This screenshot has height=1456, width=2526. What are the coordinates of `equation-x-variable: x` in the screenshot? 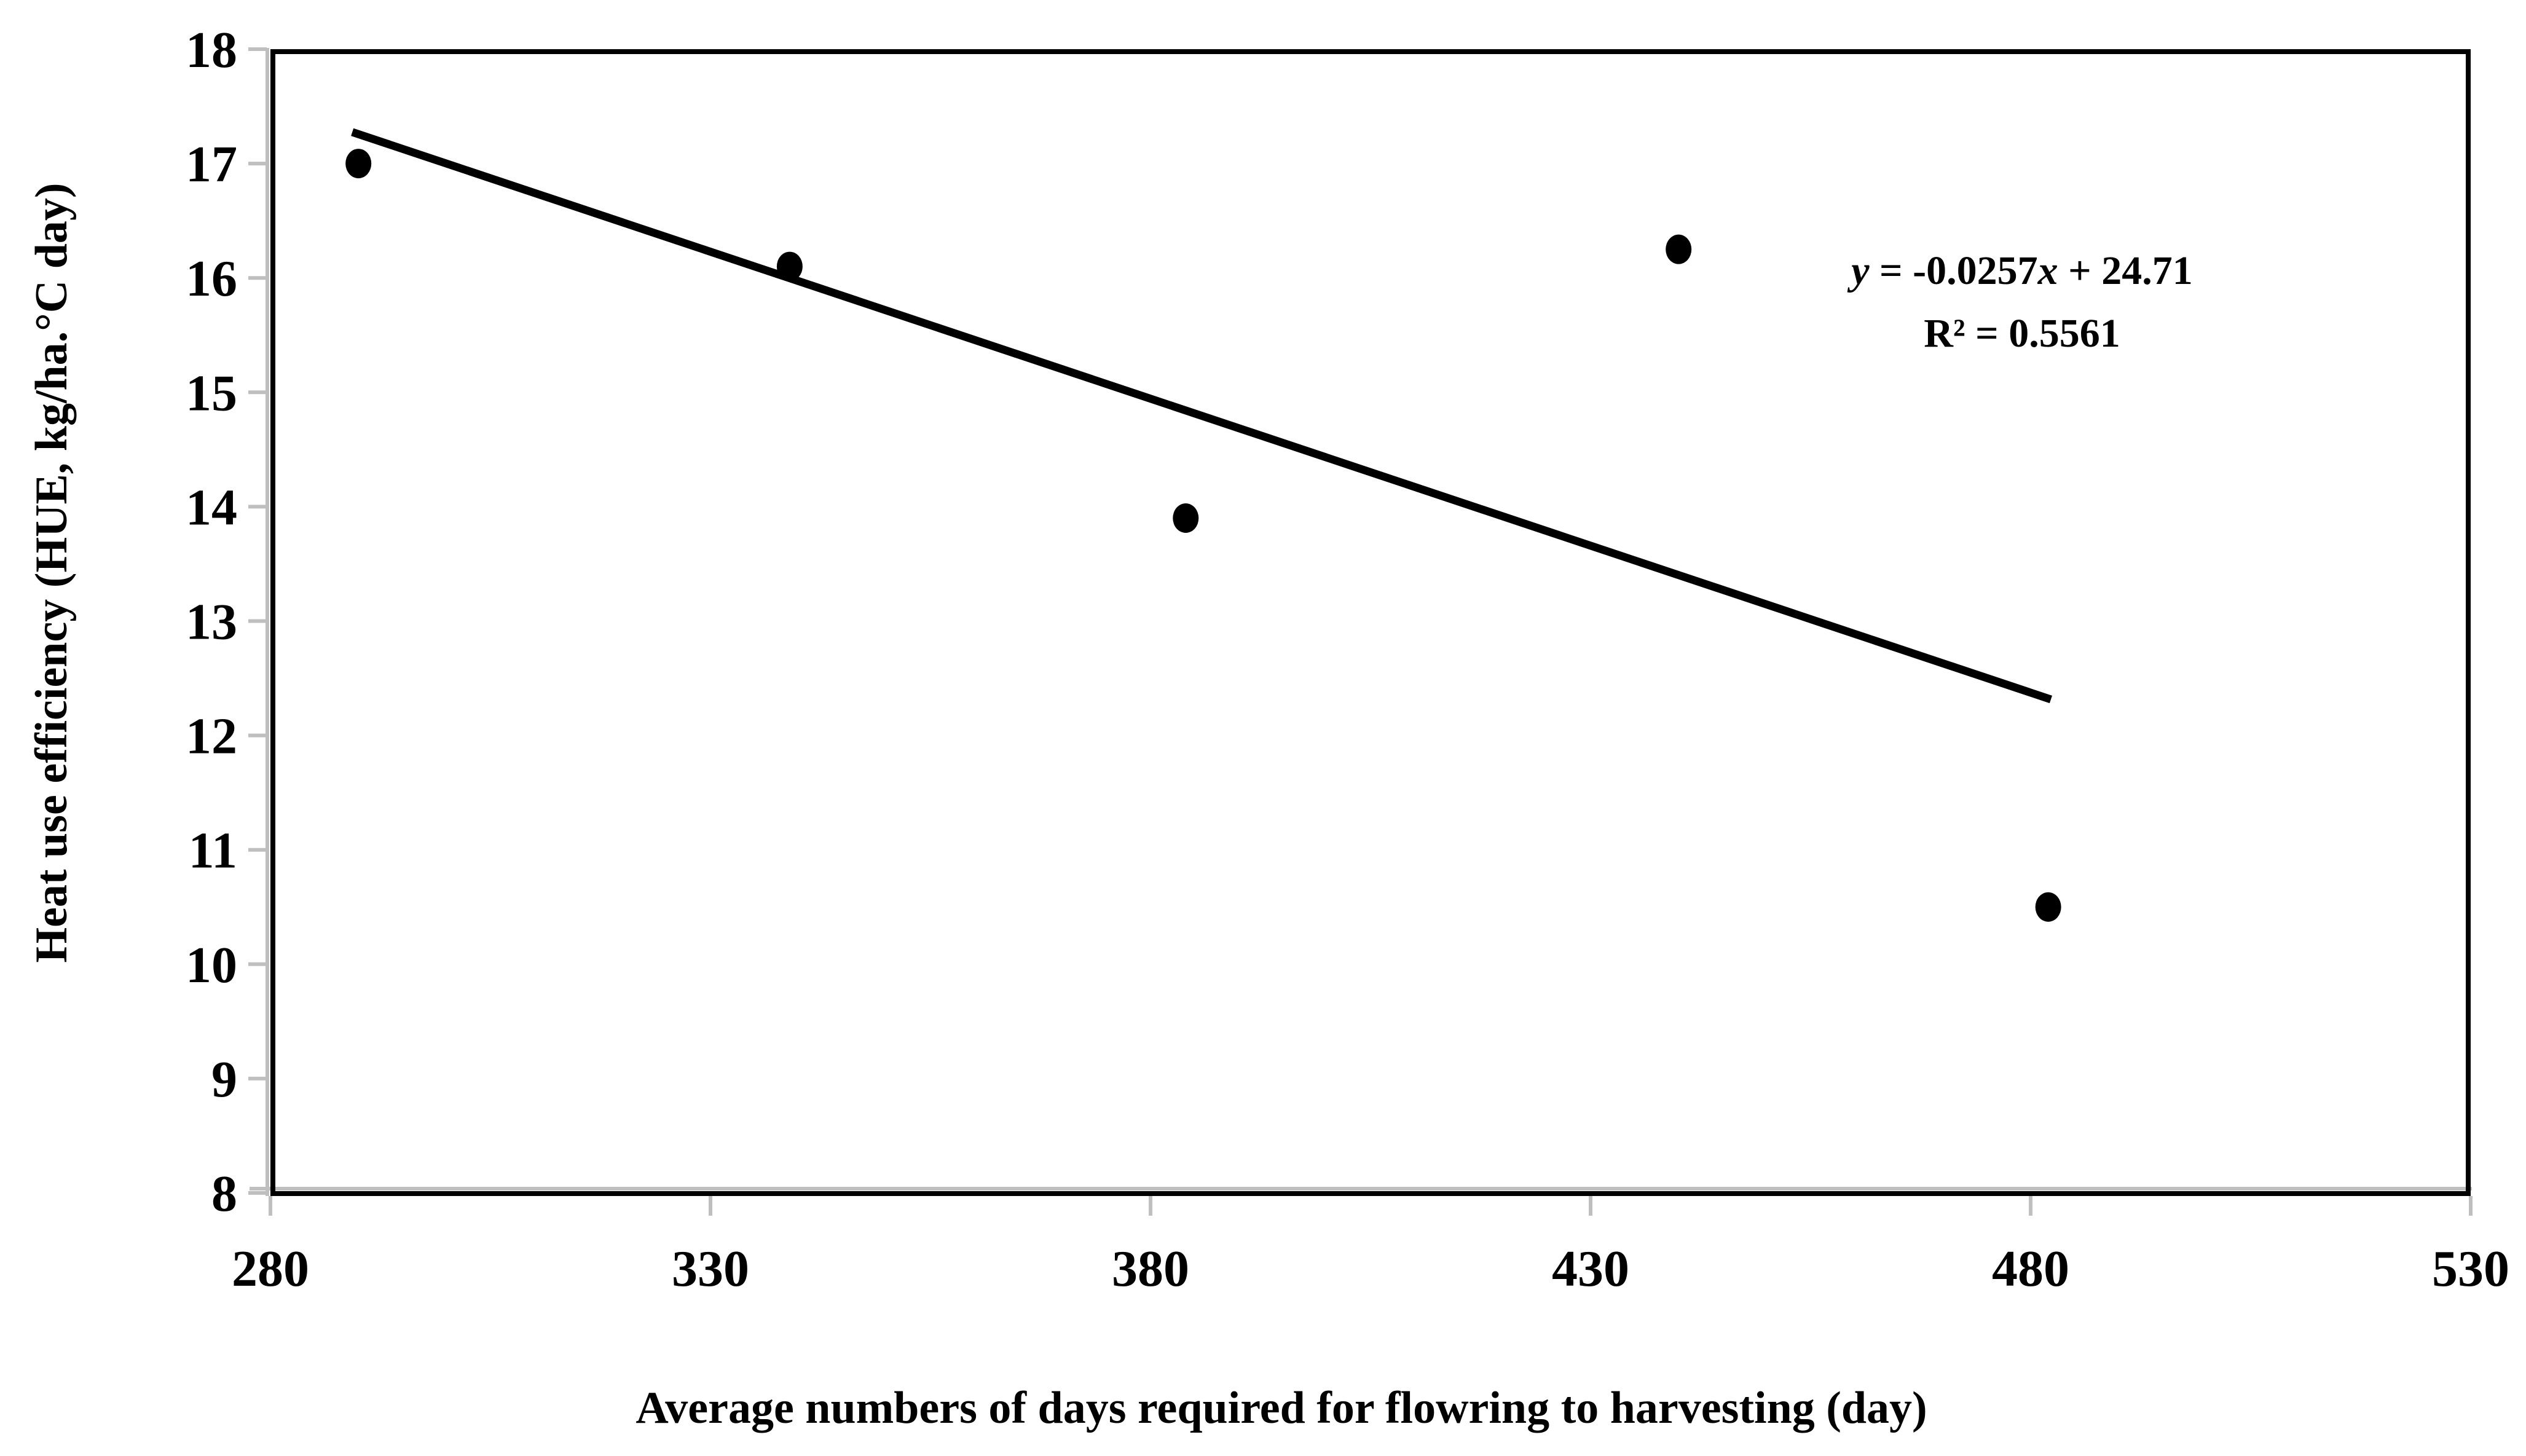 It's located at (2047, 270).